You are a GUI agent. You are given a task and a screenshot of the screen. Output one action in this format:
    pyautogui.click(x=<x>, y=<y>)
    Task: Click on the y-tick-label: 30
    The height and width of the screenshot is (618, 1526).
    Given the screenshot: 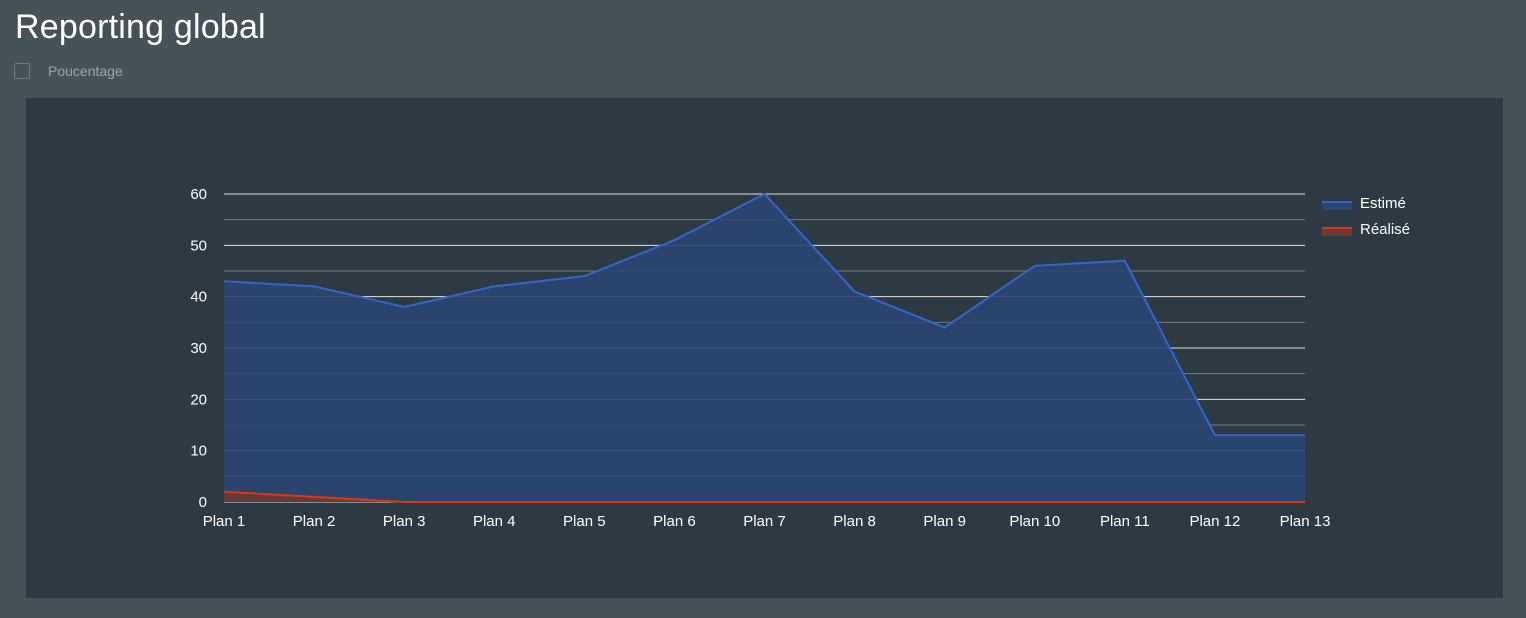 What is the action you would take?
    pyautogui.click(x=198, y=348)
    